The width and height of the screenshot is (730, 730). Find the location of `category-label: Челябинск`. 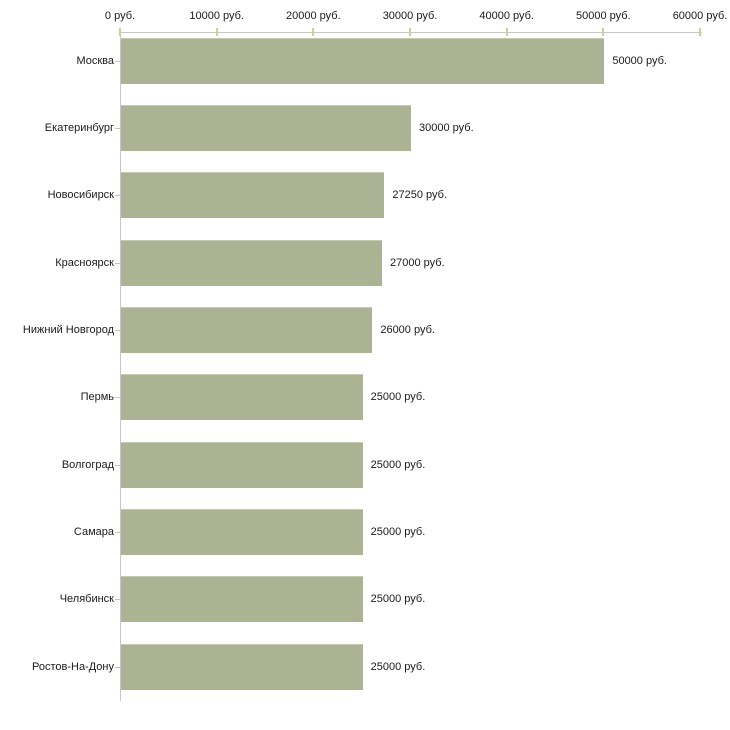

category-label: Челябинск is located at coordinates (86, 599).